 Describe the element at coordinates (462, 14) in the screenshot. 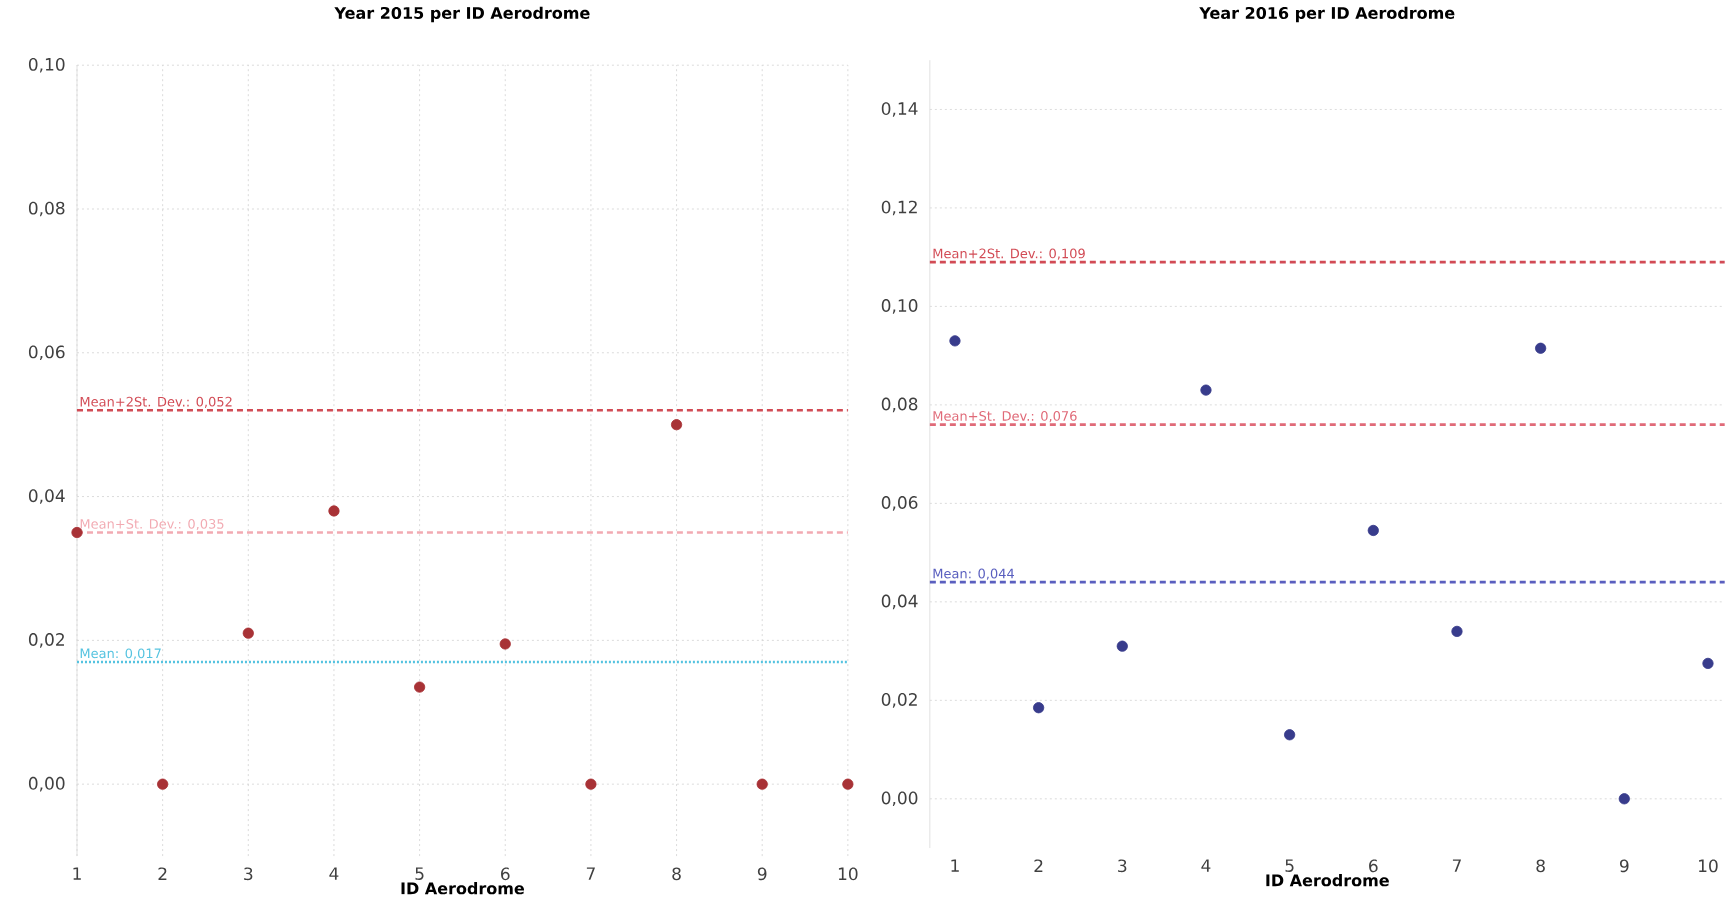

I see `chart-title: Year 2015 per ID Aerodrome` at that location.